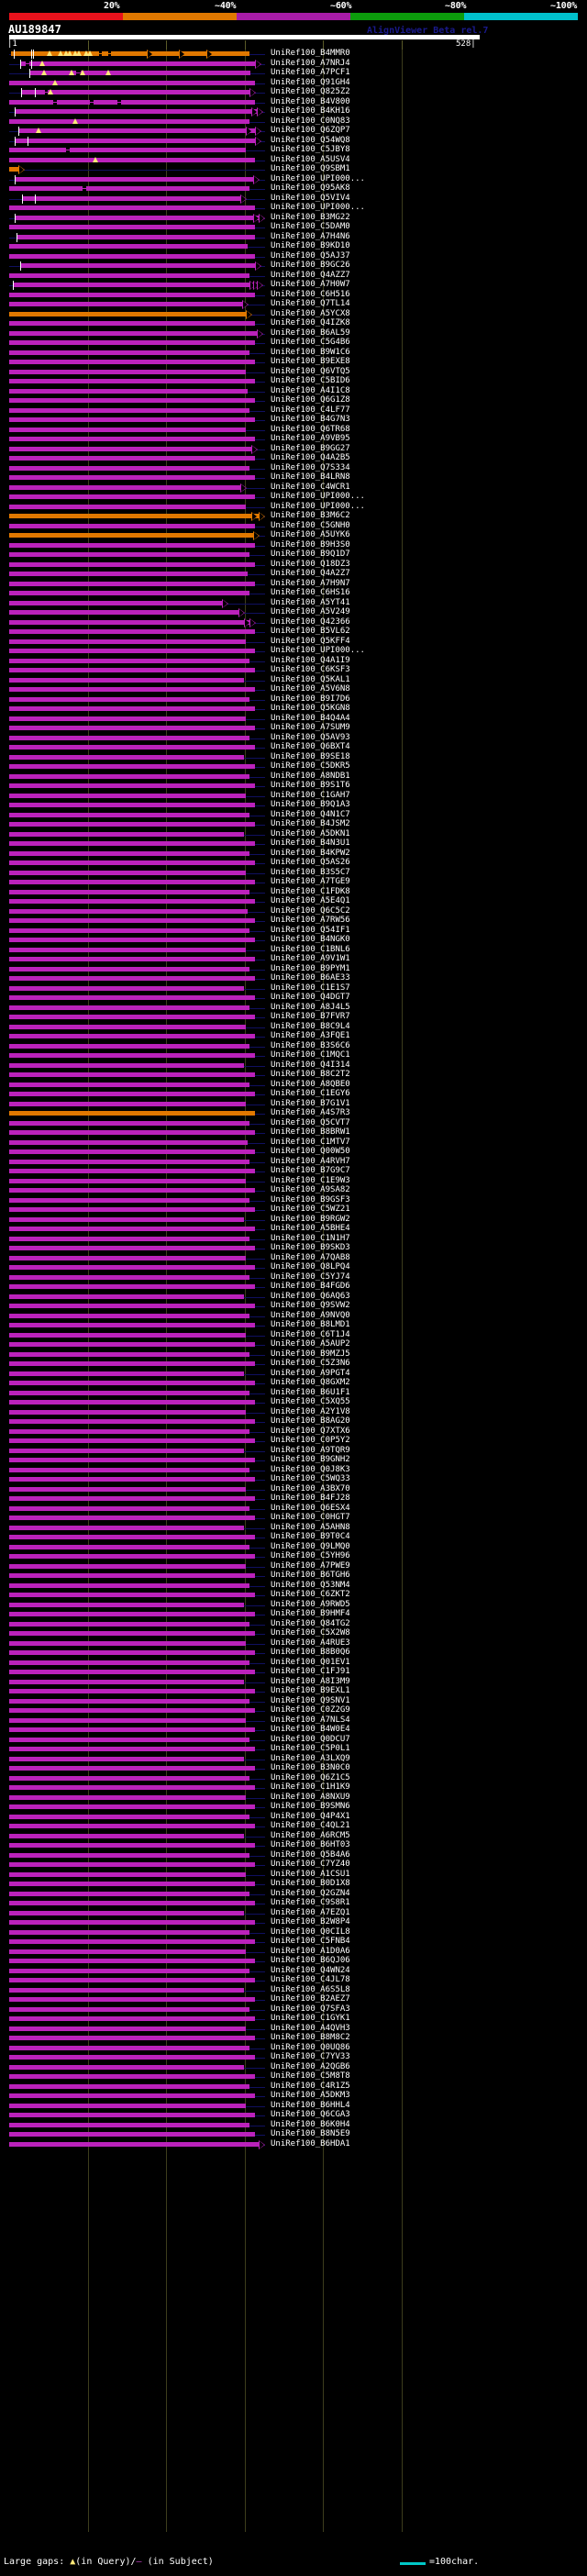  What do you see at coordinates (293, 680) in the screenshot?
I see `alignment-row: UniRef100_Q5KAL1` at bounding box center [293, 680].